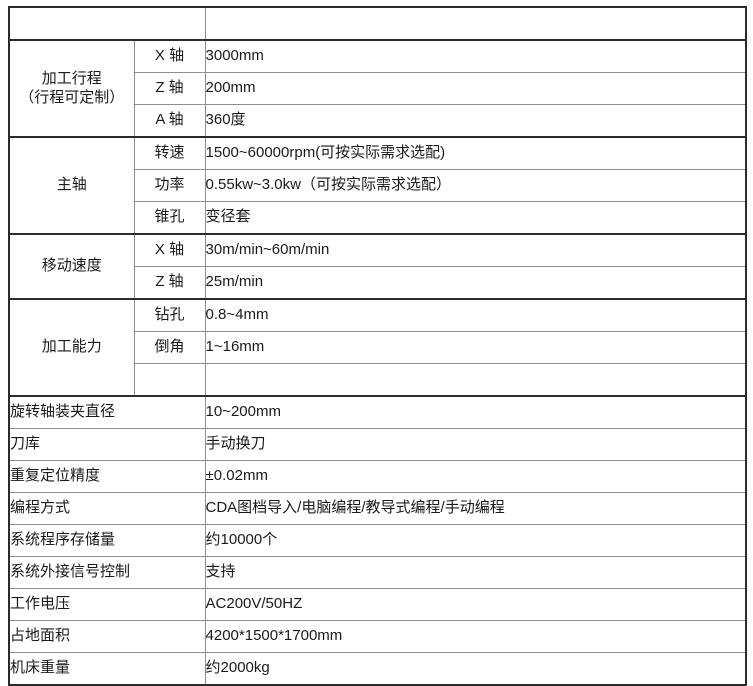 The width and height of the screenshot is (753, 686). What do you see at coordinates (476, 121) in the screenshot?
I see `spec-value: 360度` at bounding box center [476, 121].